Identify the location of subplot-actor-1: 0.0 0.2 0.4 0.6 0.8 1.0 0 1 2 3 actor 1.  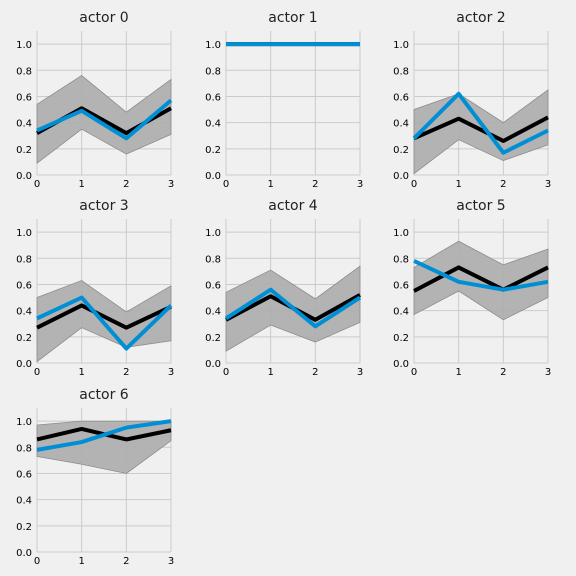
(284, 100).